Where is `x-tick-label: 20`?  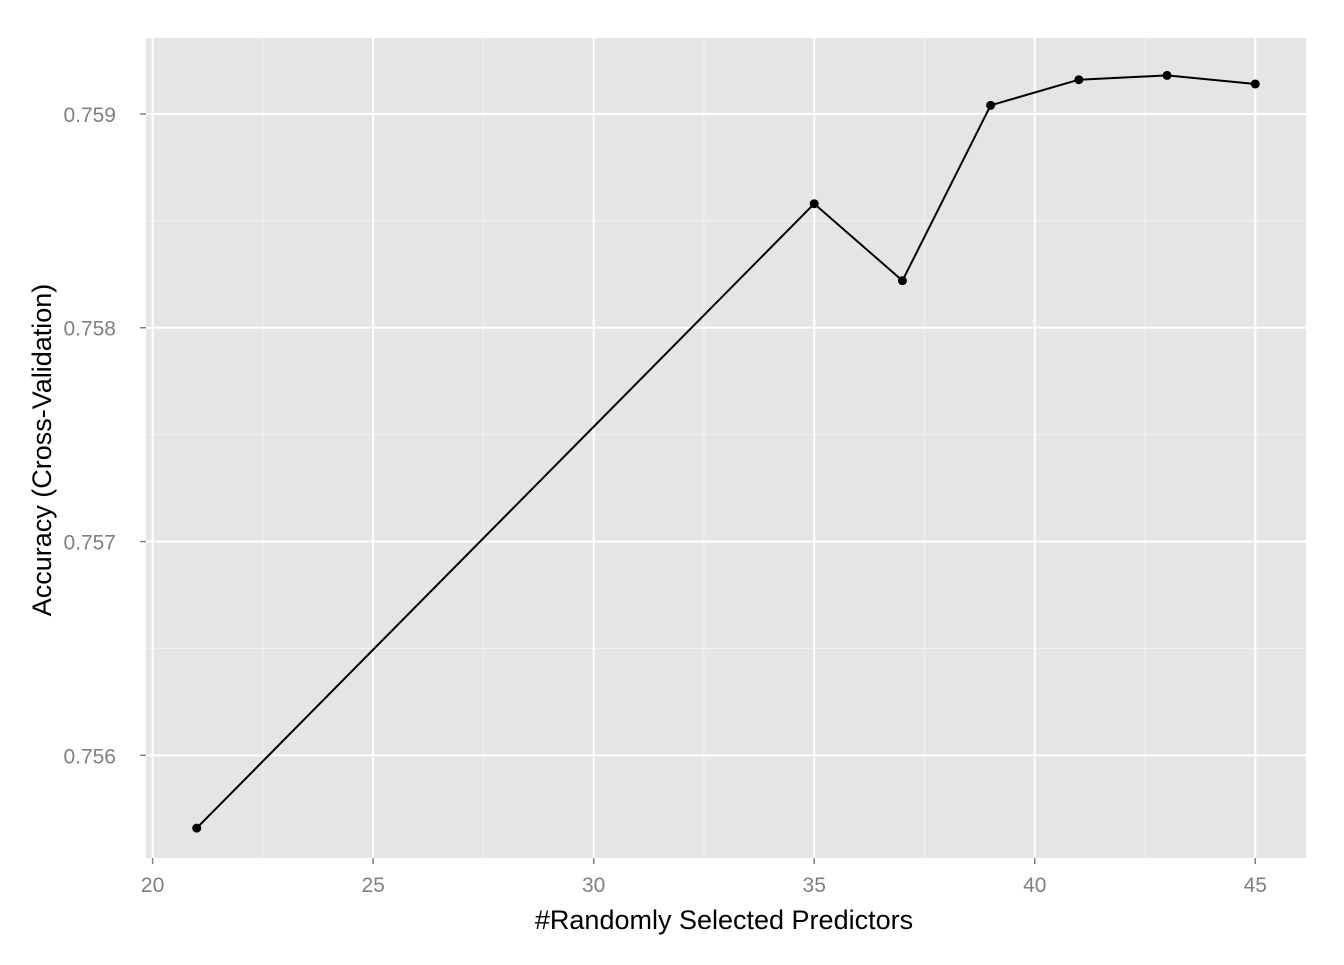 x-tick-label: 20 is located at coordinates (152, 885).